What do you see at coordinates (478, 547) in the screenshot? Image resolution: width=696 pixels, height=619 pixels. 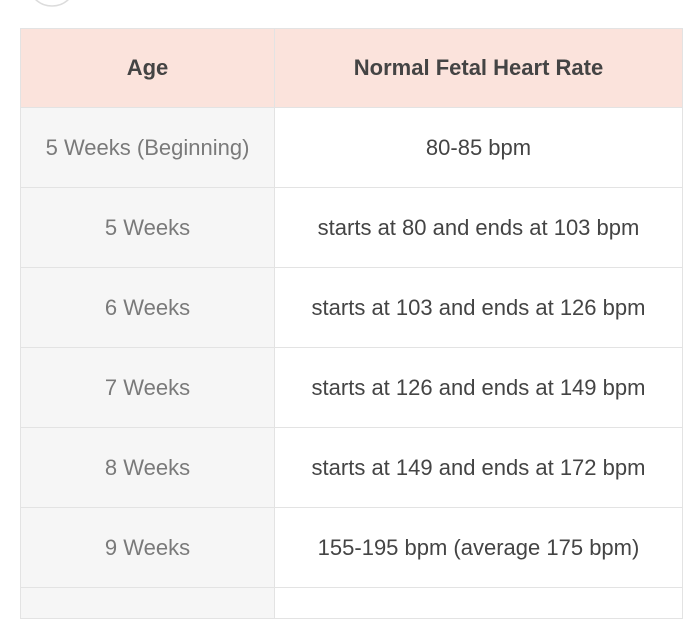 I see `rate-cell: 155-195 bpm (average 175 bpm)` at bounding box center [478, 547].